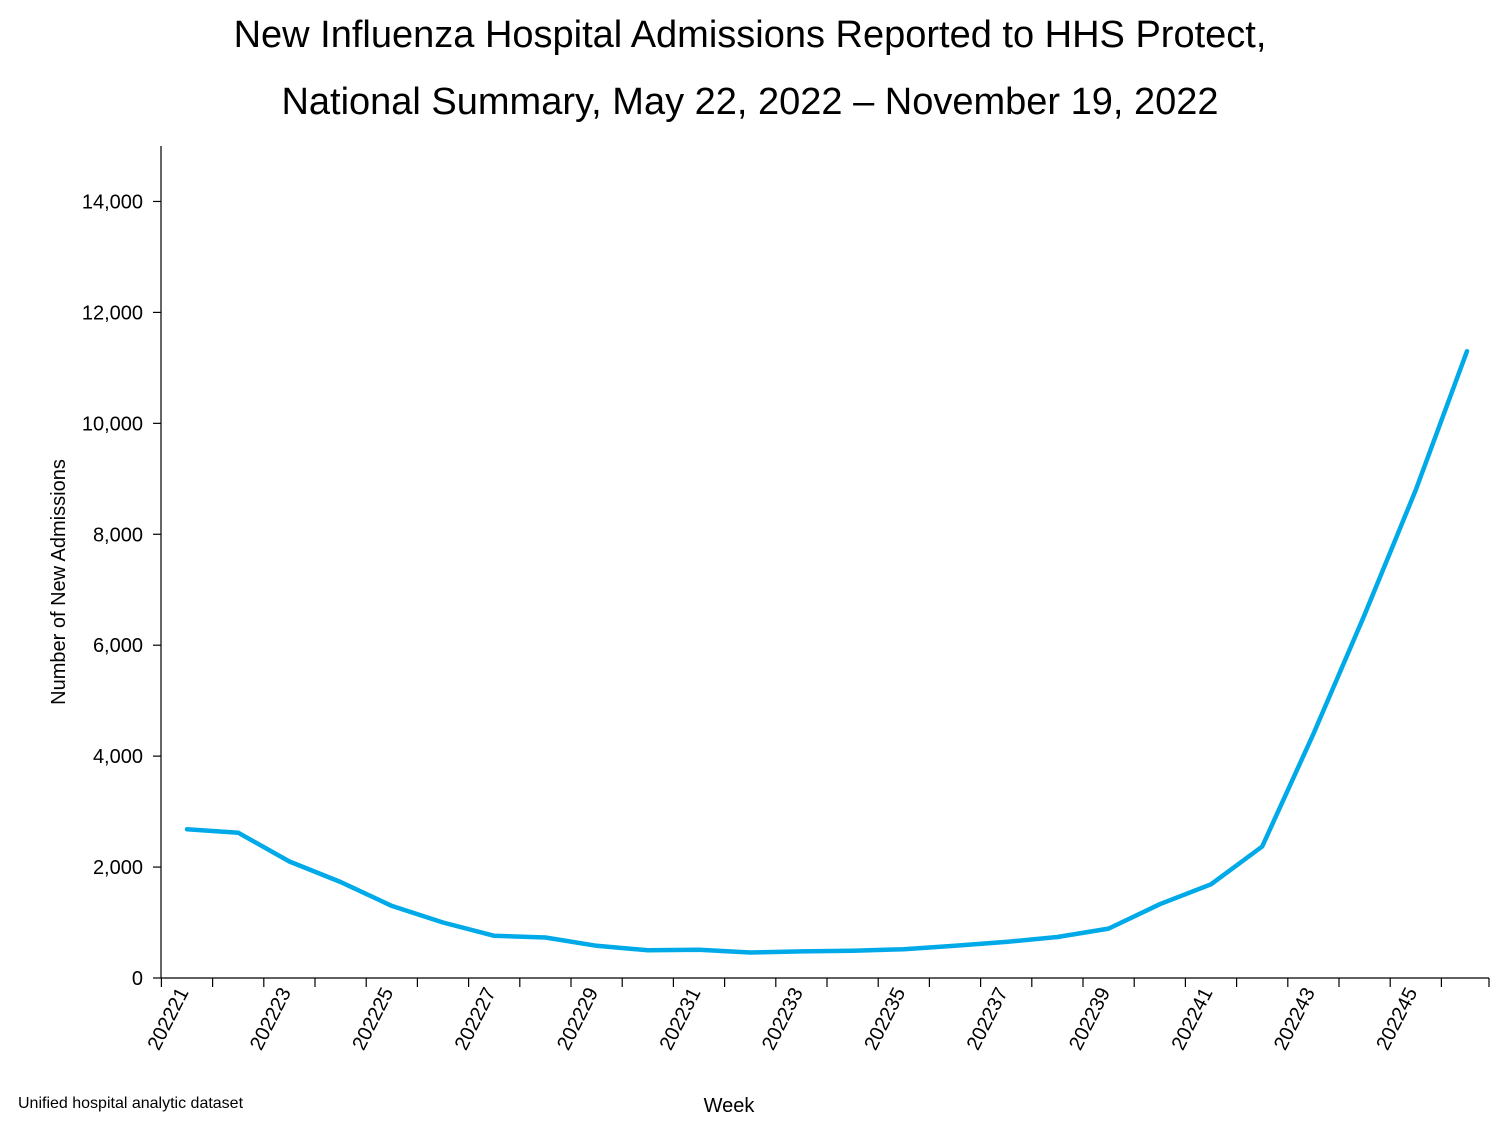 The height and width of the screenshot is (1125, 1500). I want to click on x-tick-label: 202233, so click(783, 1018).